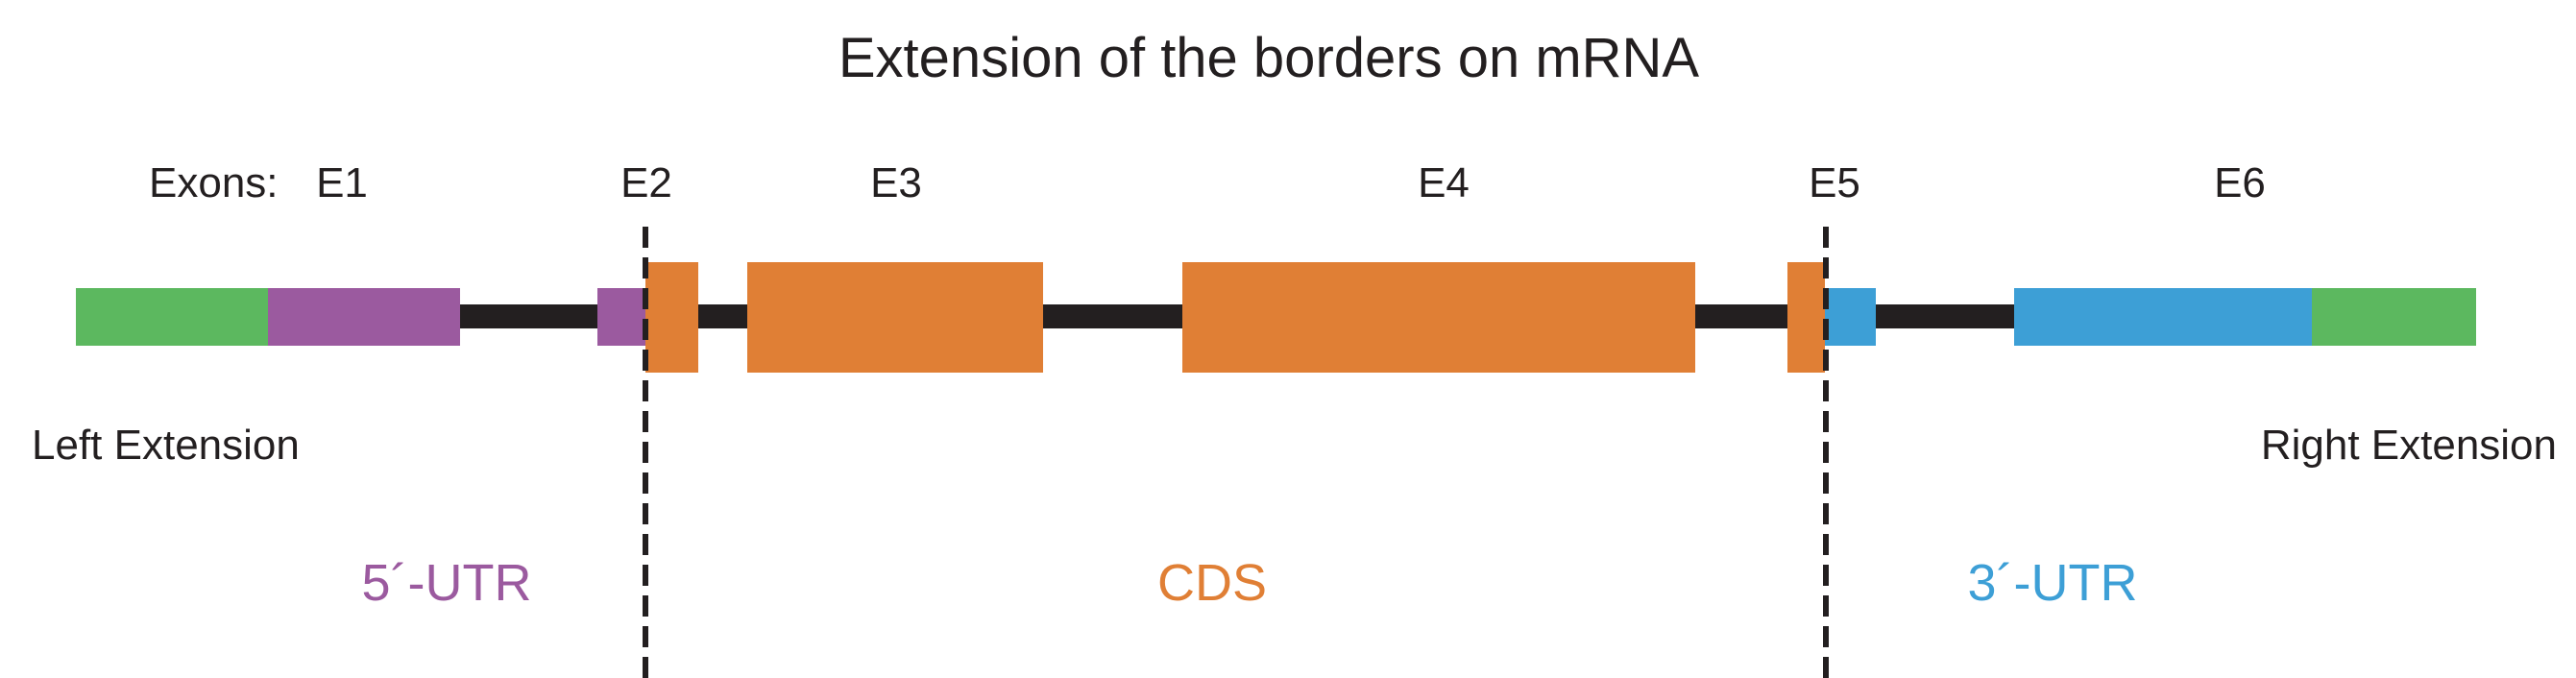  What do you see at coordinates (447, 583) in the screenshot?
I see `utr5-region-label: 5´-UTR` at bounding box center [447, 583].